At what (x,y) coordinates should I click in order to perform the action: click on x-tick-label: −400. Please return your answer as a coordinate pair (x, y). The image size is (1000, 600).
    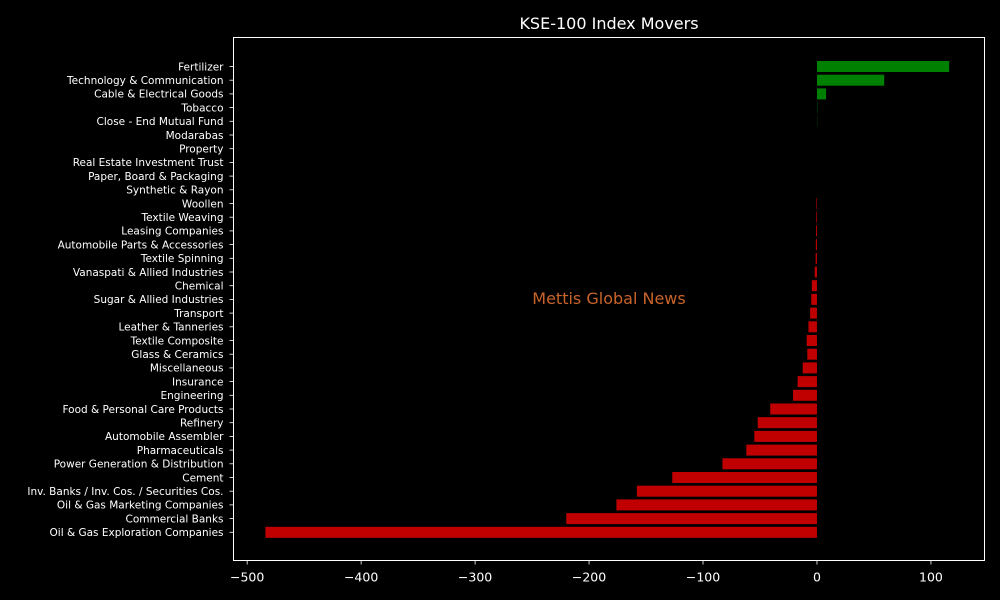
    Looking at the image, I should click on (361, 577).